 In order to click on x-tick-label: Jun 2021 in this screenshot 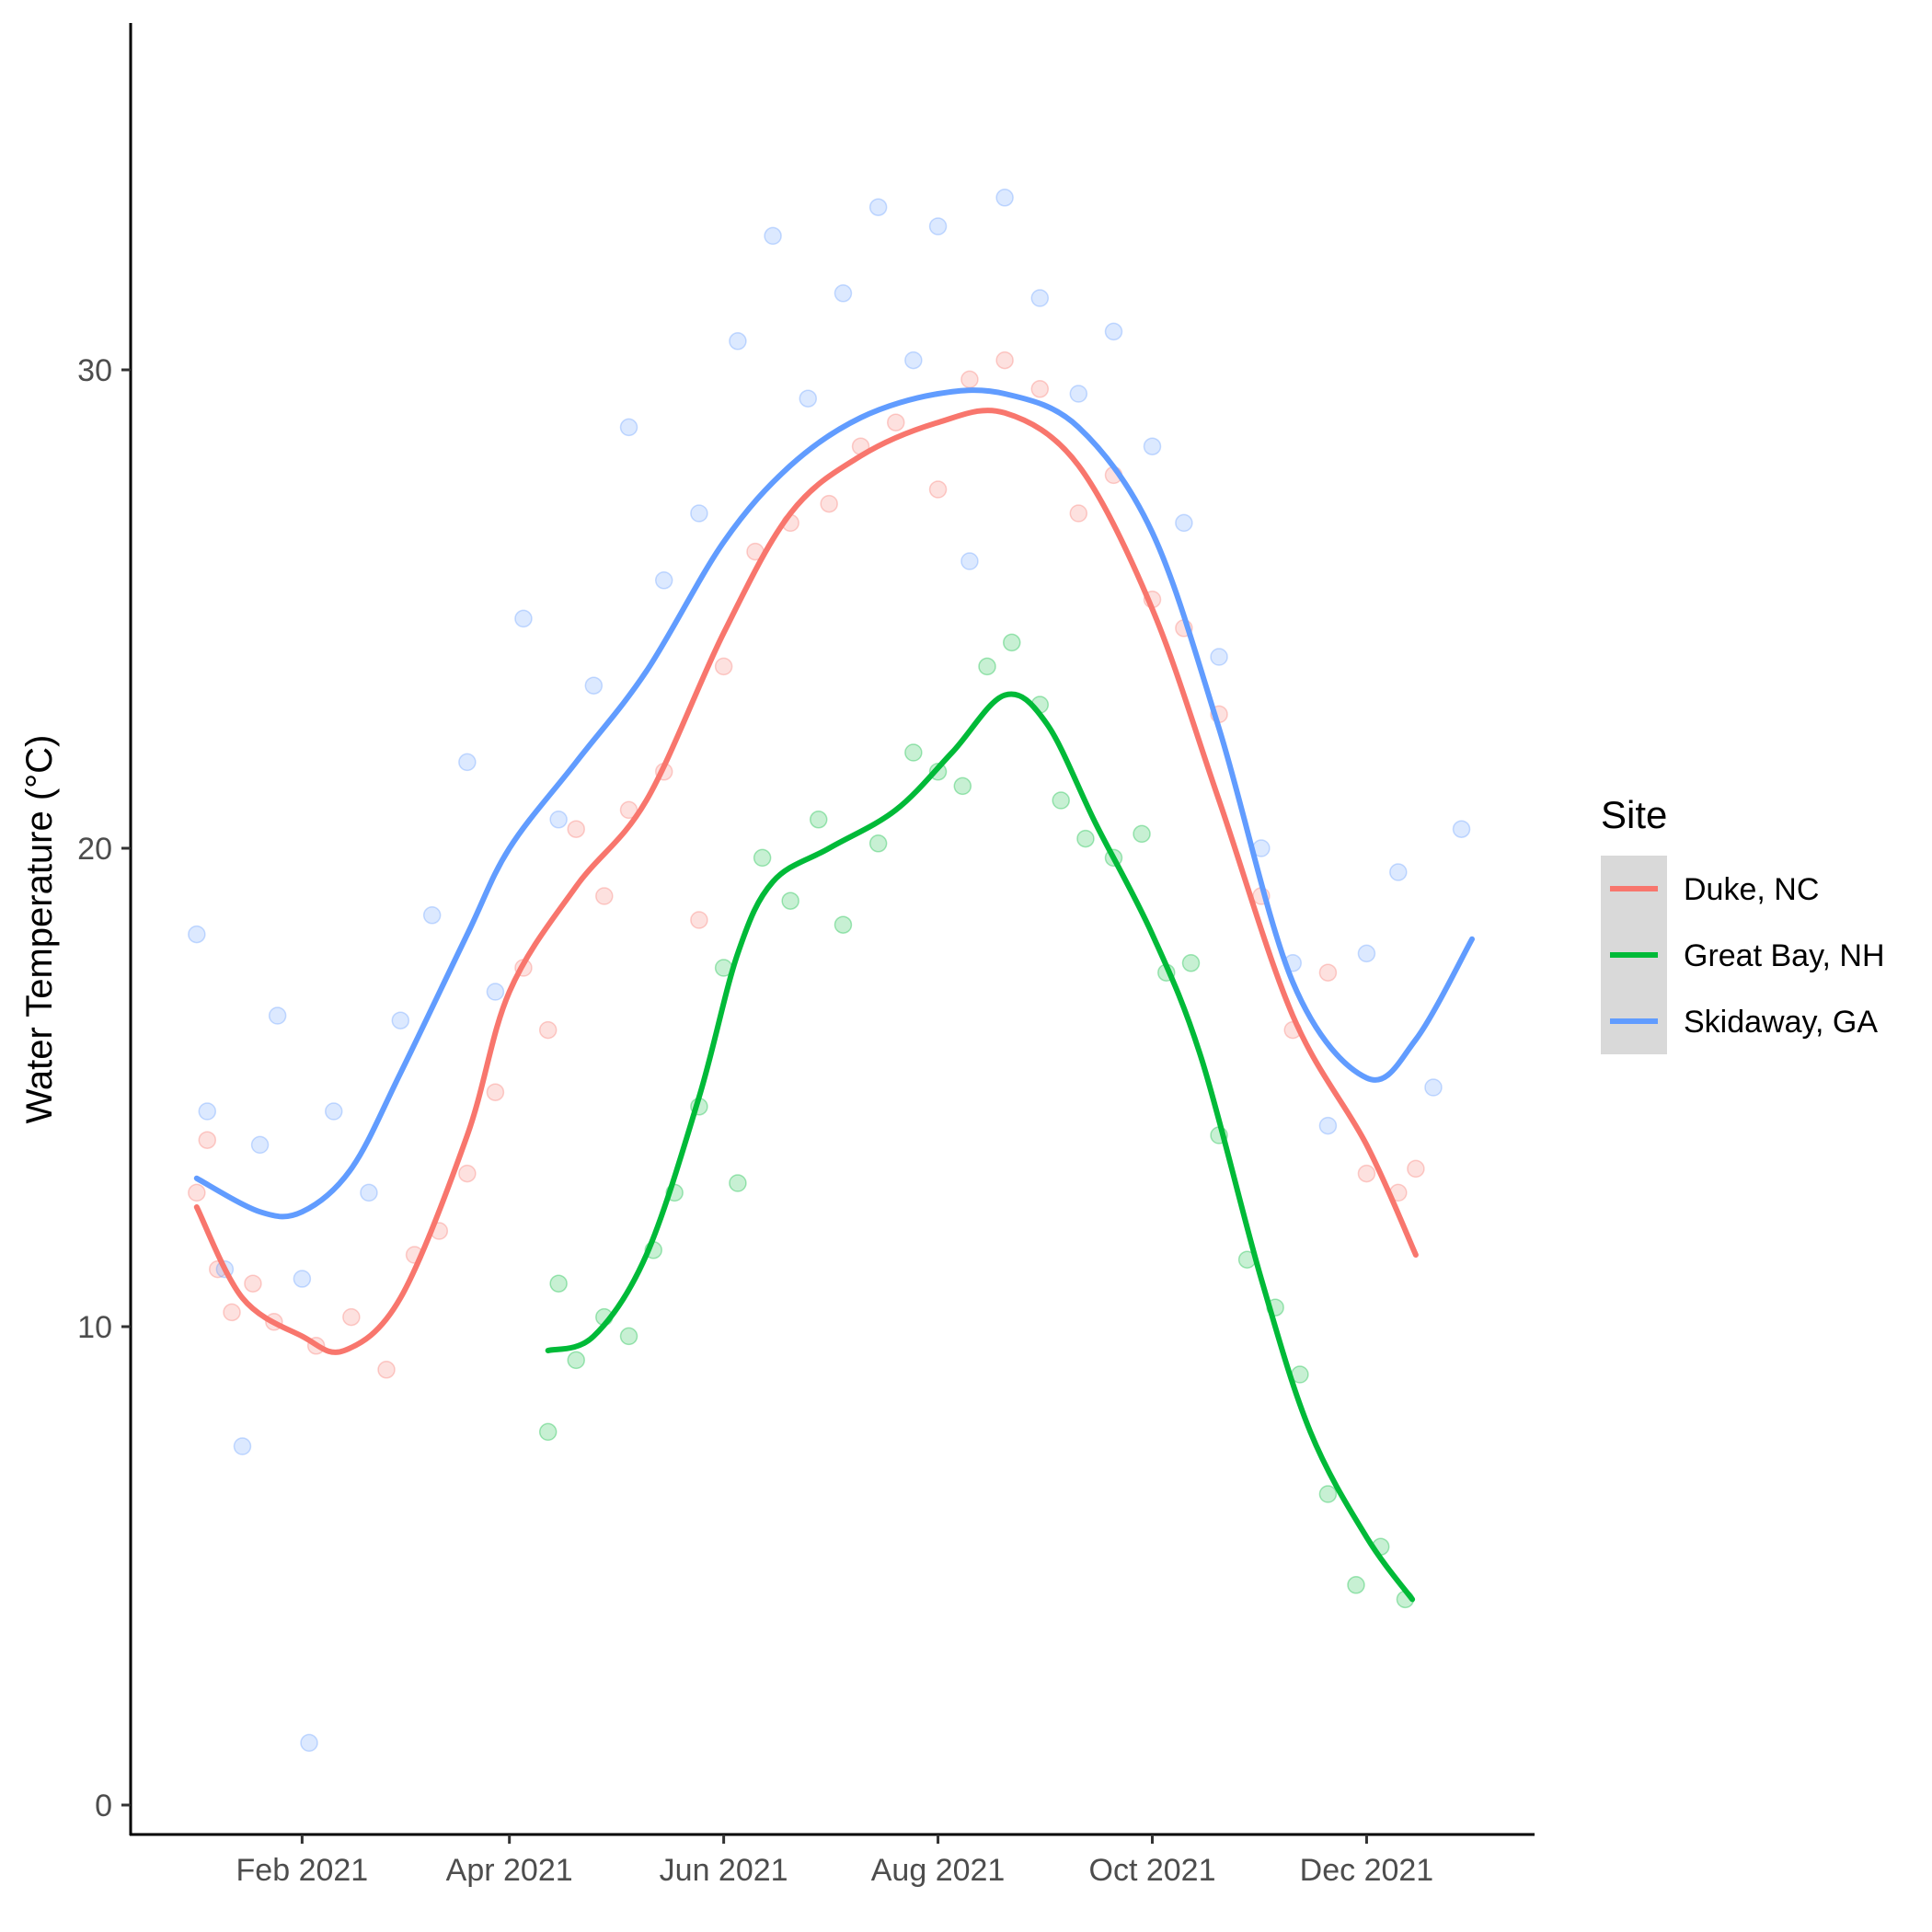, I will do `click(724, 1870)`.